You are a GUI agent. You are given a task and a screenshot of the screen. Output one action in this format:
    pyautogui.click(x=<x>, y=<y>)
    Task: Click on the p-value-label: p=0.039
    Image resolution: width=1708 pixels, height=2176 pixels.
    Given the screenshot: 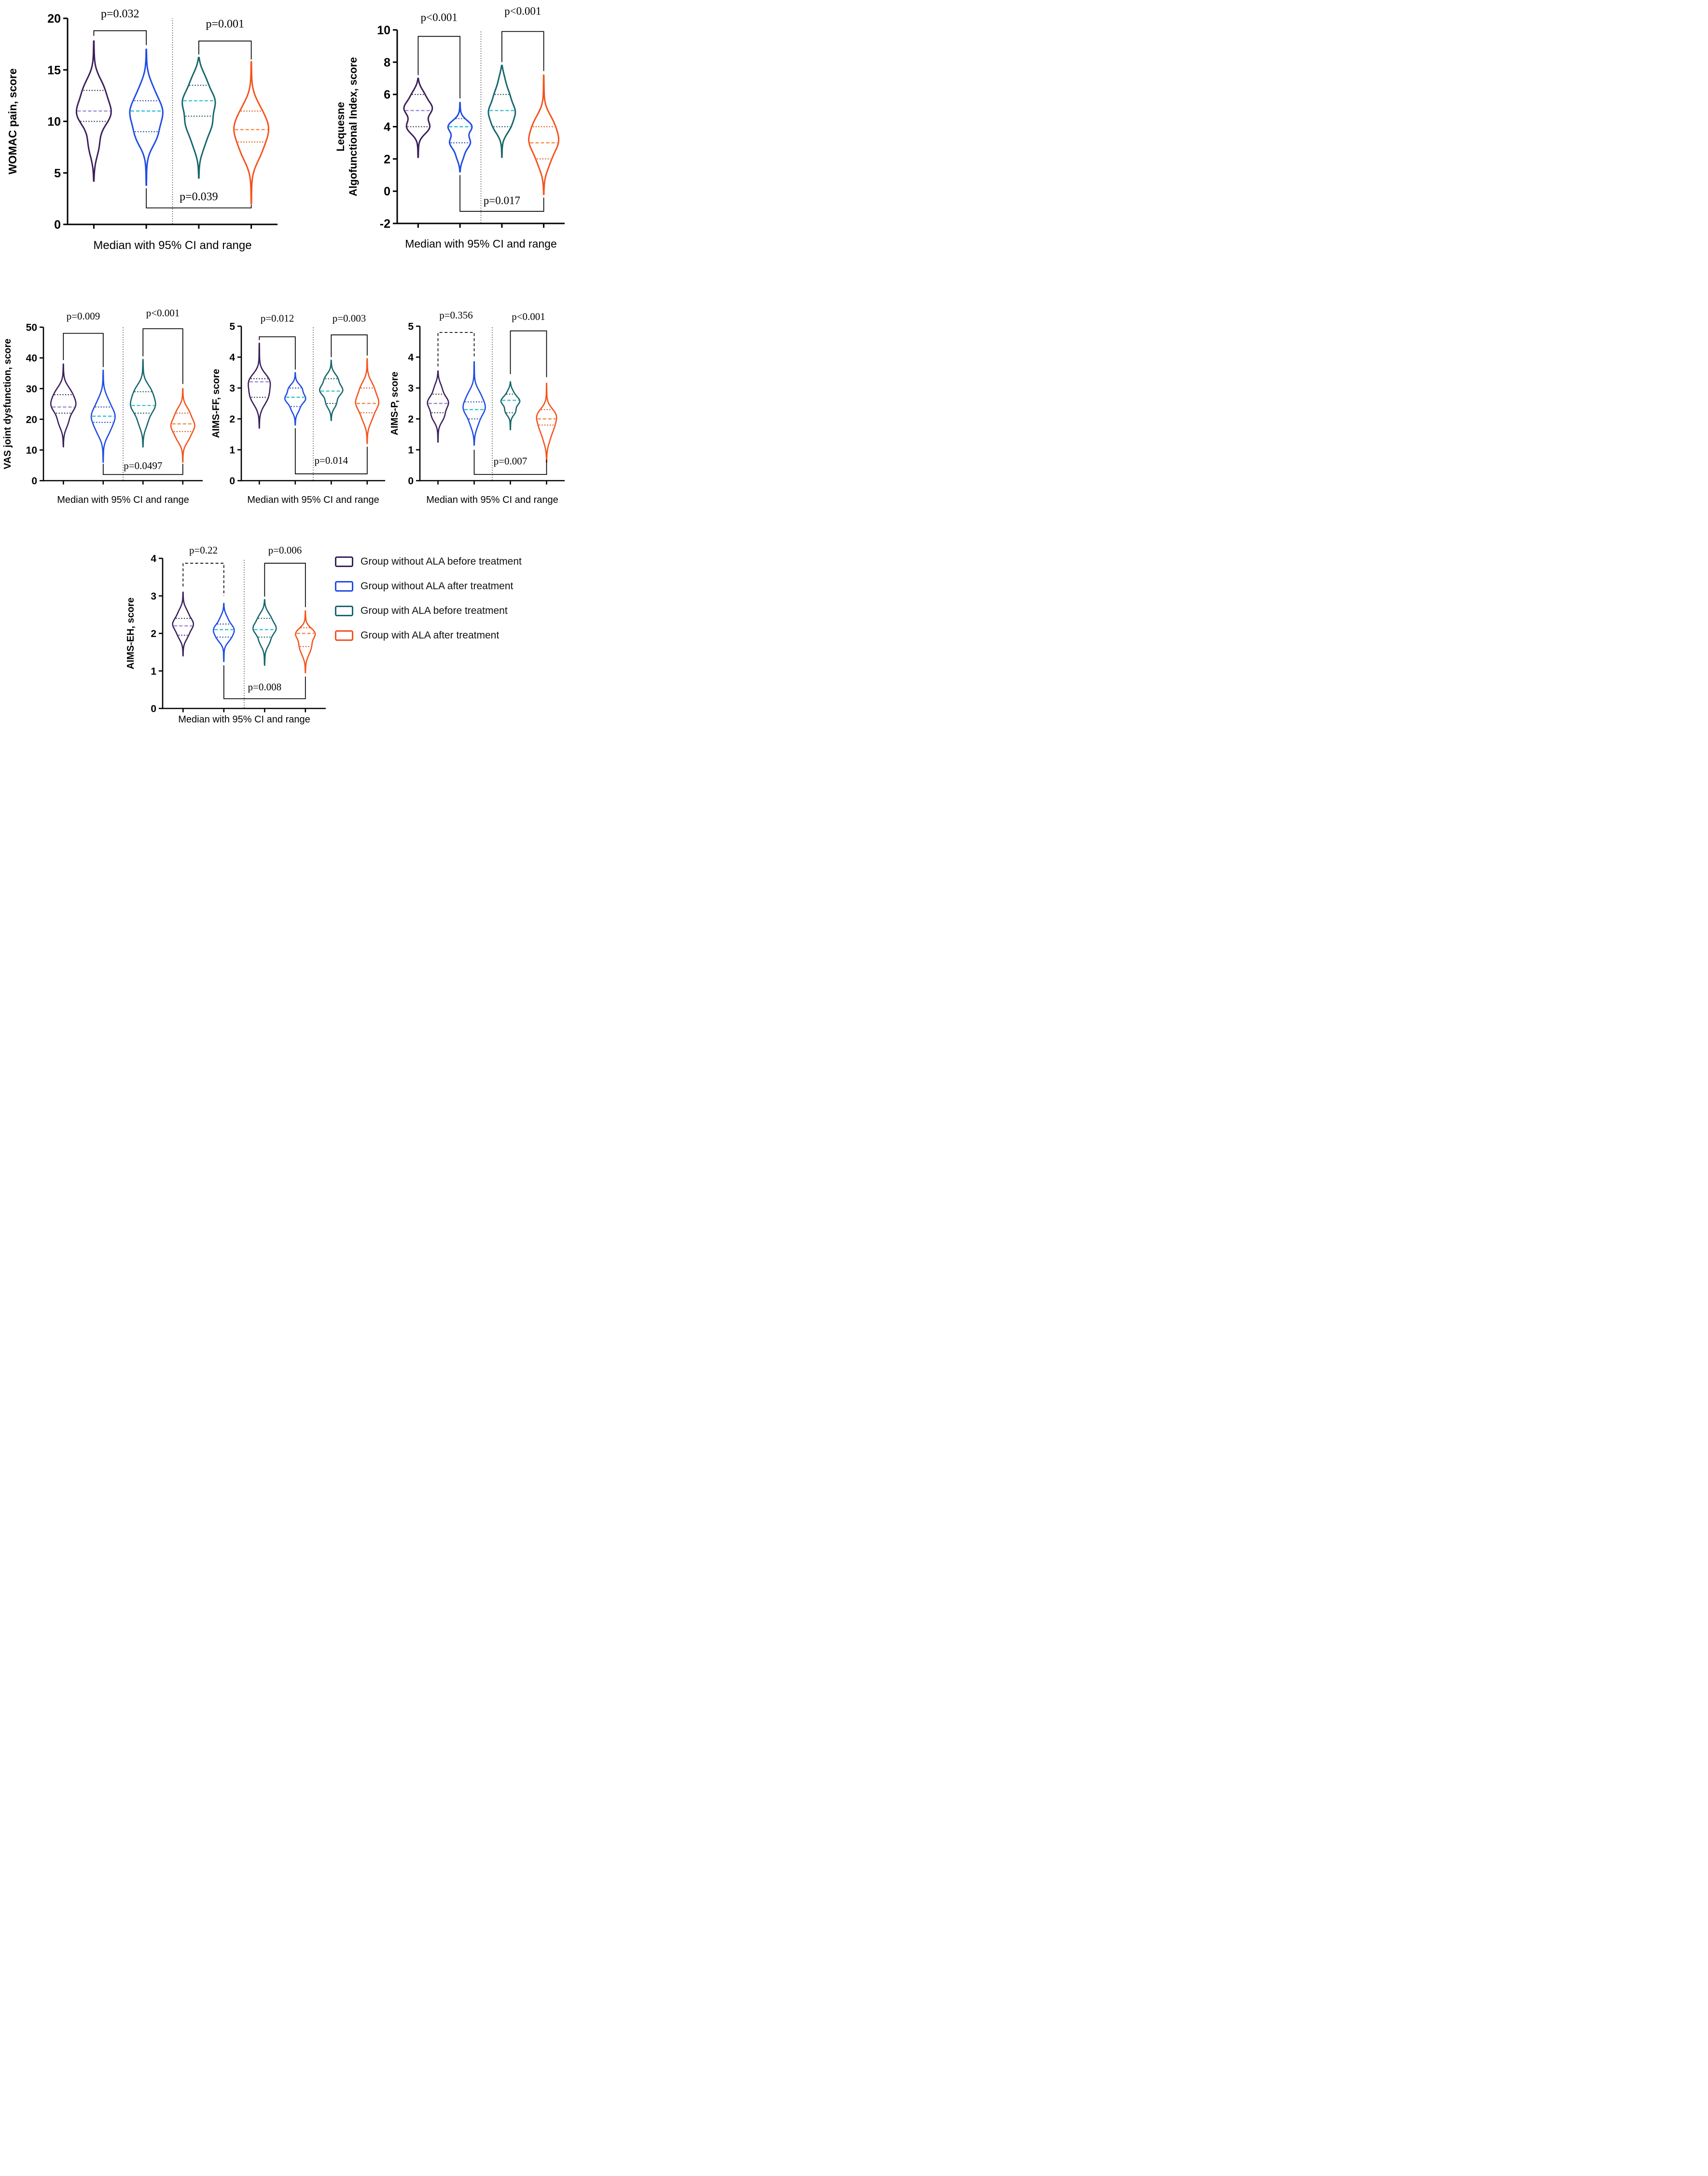 What is the action you would take?
    pyautogui.click(x=199, y=197)
    